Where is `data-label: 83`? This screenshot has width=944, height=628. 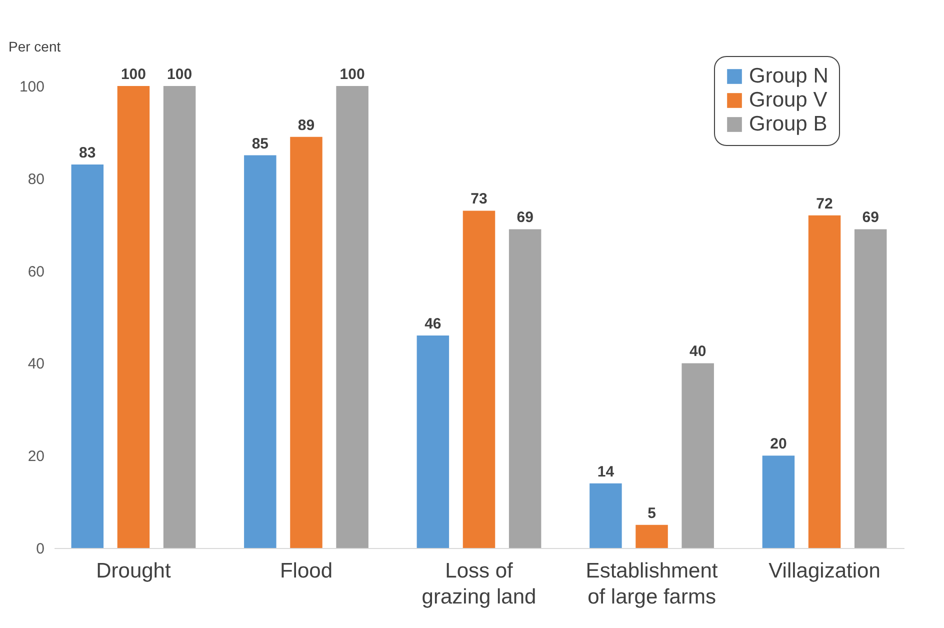 data-label: 83 is located at coordinates (87, 153).